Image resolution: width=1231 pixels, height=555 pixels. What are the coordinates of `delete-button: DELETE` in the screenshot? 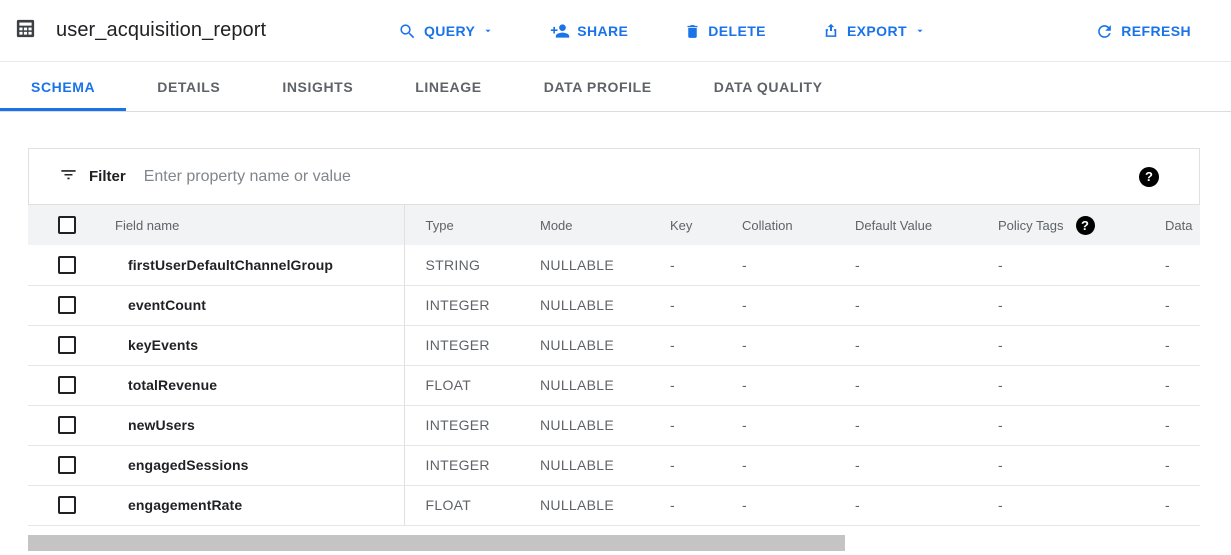 It's located at (725, 31).